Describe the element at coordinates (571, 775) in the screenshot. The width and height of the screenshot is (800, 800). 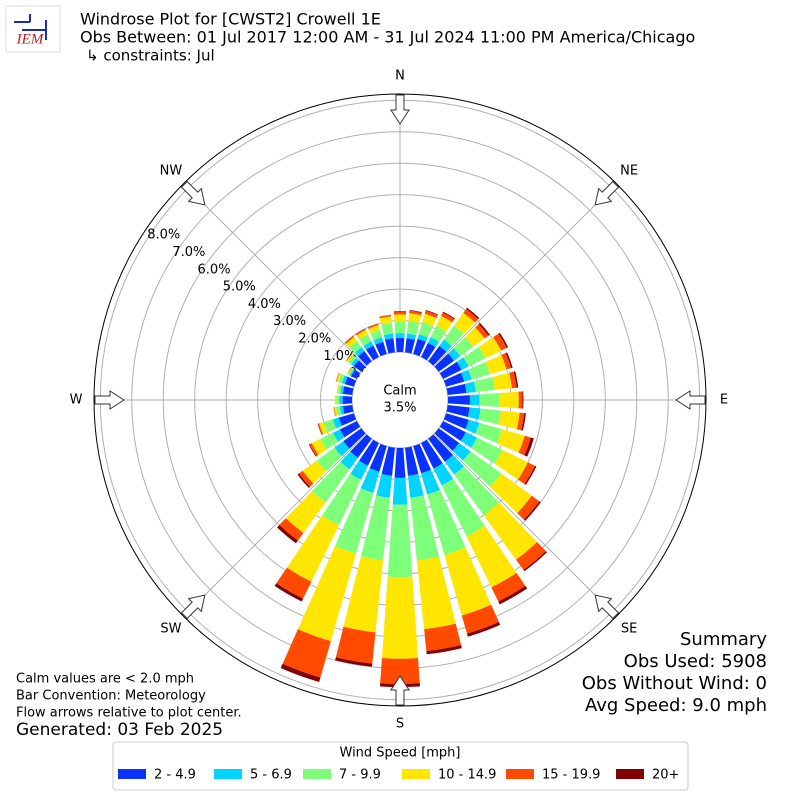
I see `legend-label: 15 - 19.9` at that location.